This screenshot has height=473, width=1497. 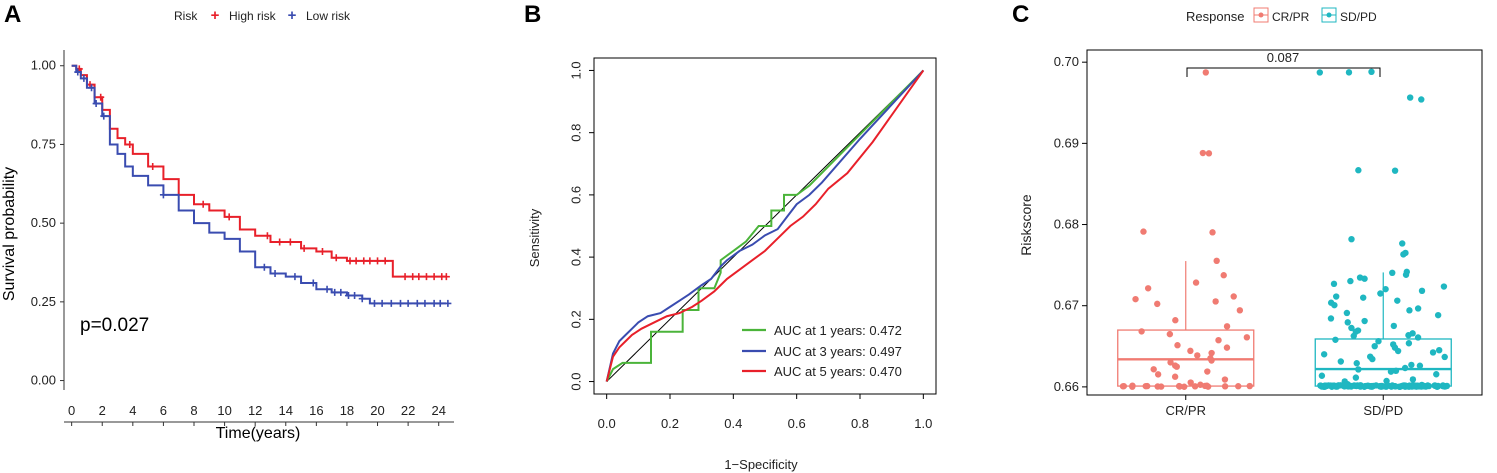 What do you see at coordinates (1026, 225) in the screenshot?
I see `box-y-label: Riskscore` at bounding box center [1026, 225].